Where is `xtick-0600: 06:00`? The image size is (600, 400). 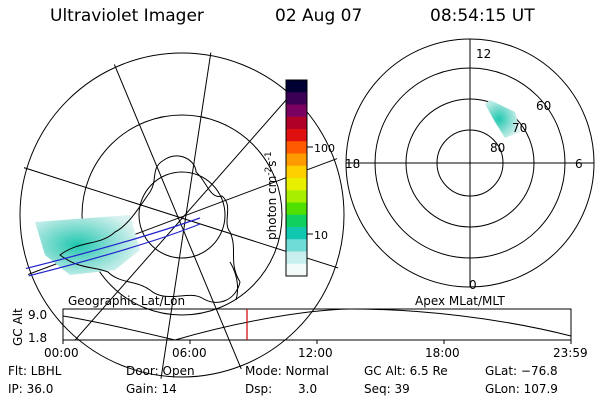
xtick-0600: 06:00 is located at coordinates (189, 353).